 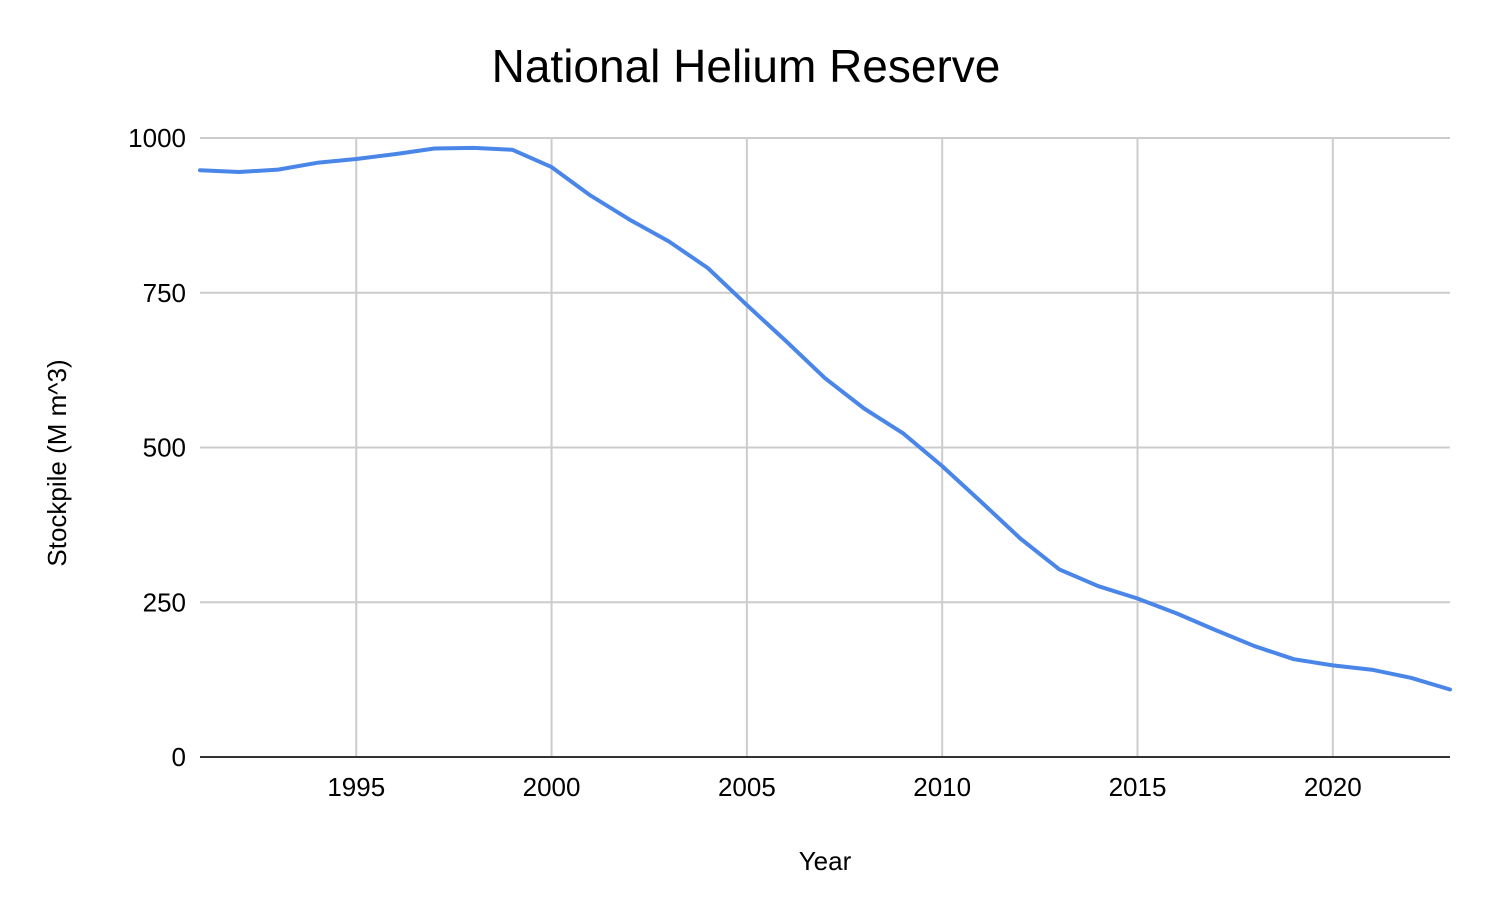 I want to click on y-axis-title: Stockpile (M m^3), so click(x=57, y=462).